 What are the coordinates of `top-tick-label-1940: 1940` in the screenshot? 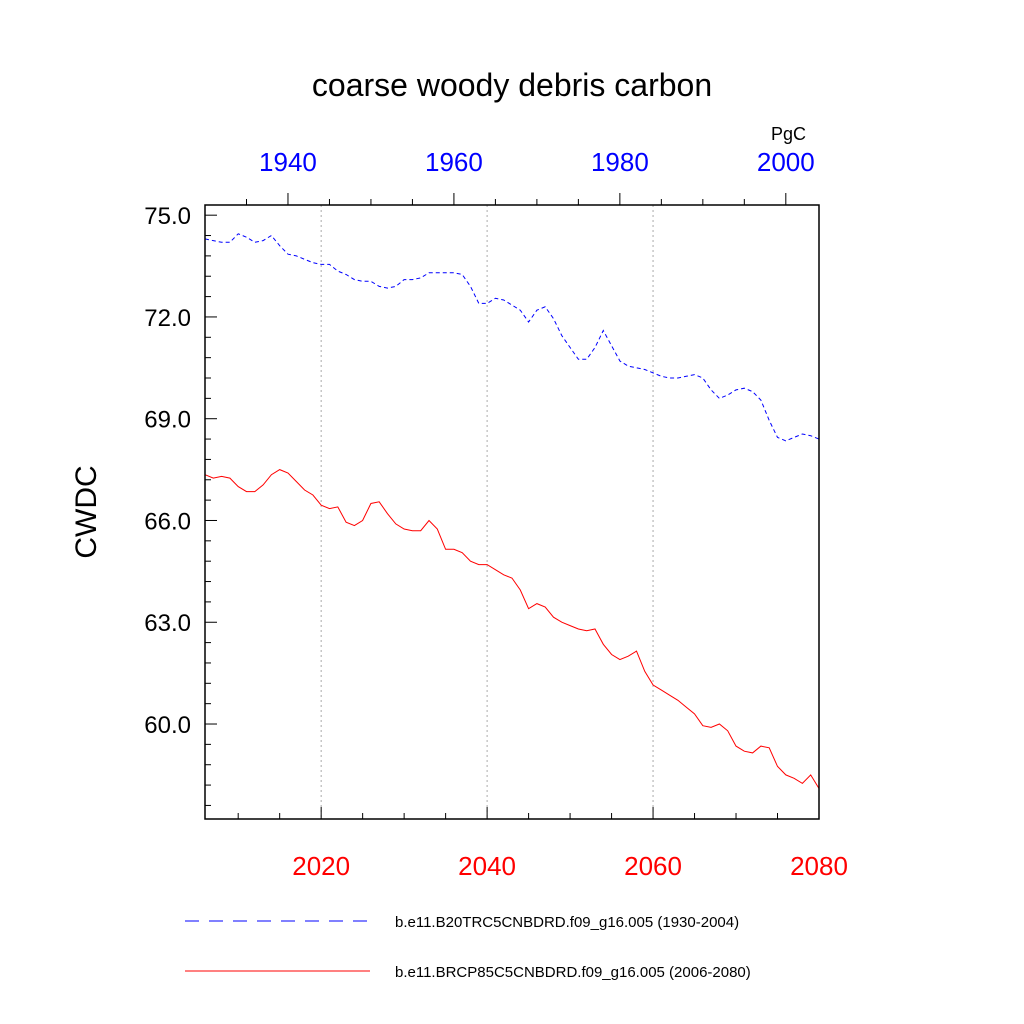 It's located at (288, 162).